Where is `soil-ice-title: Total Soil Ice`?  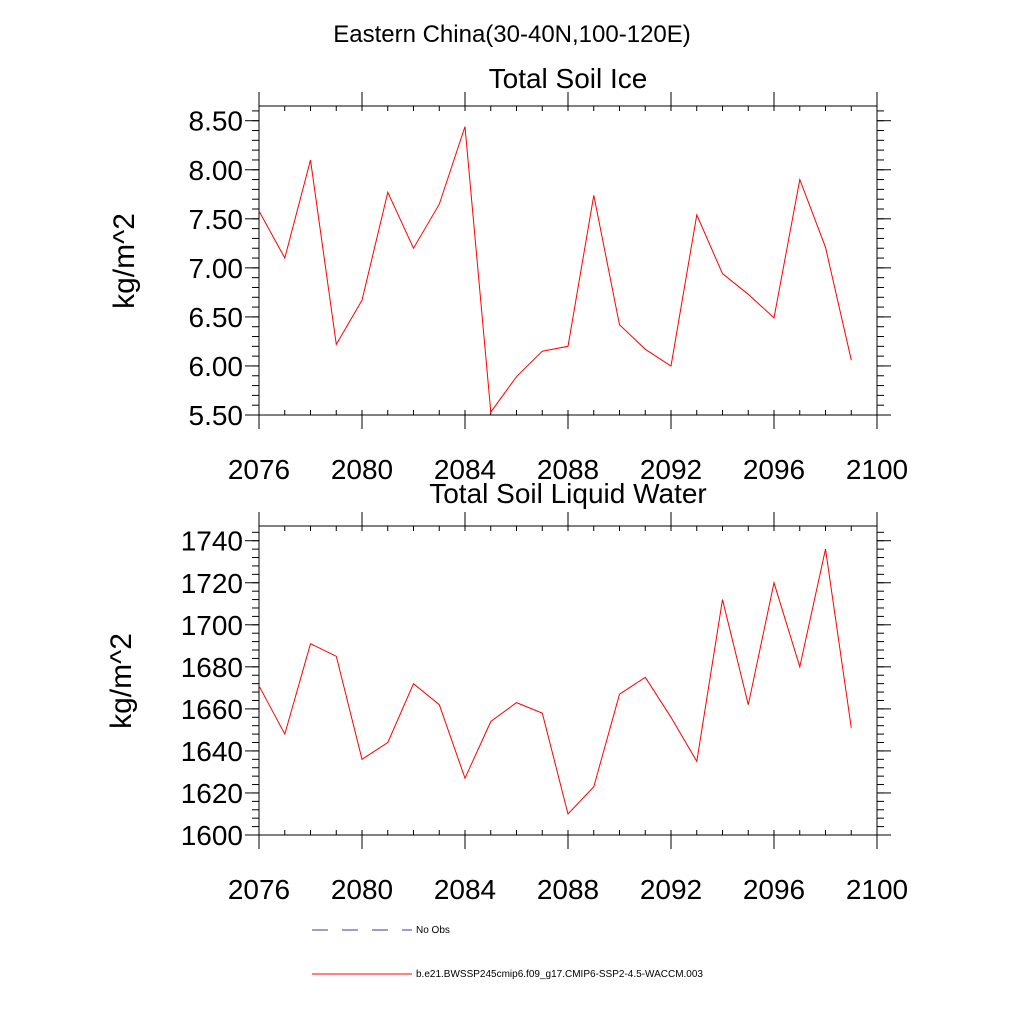
soil-ice-title: Total Soil Ice is located at coordinates (568, 78).